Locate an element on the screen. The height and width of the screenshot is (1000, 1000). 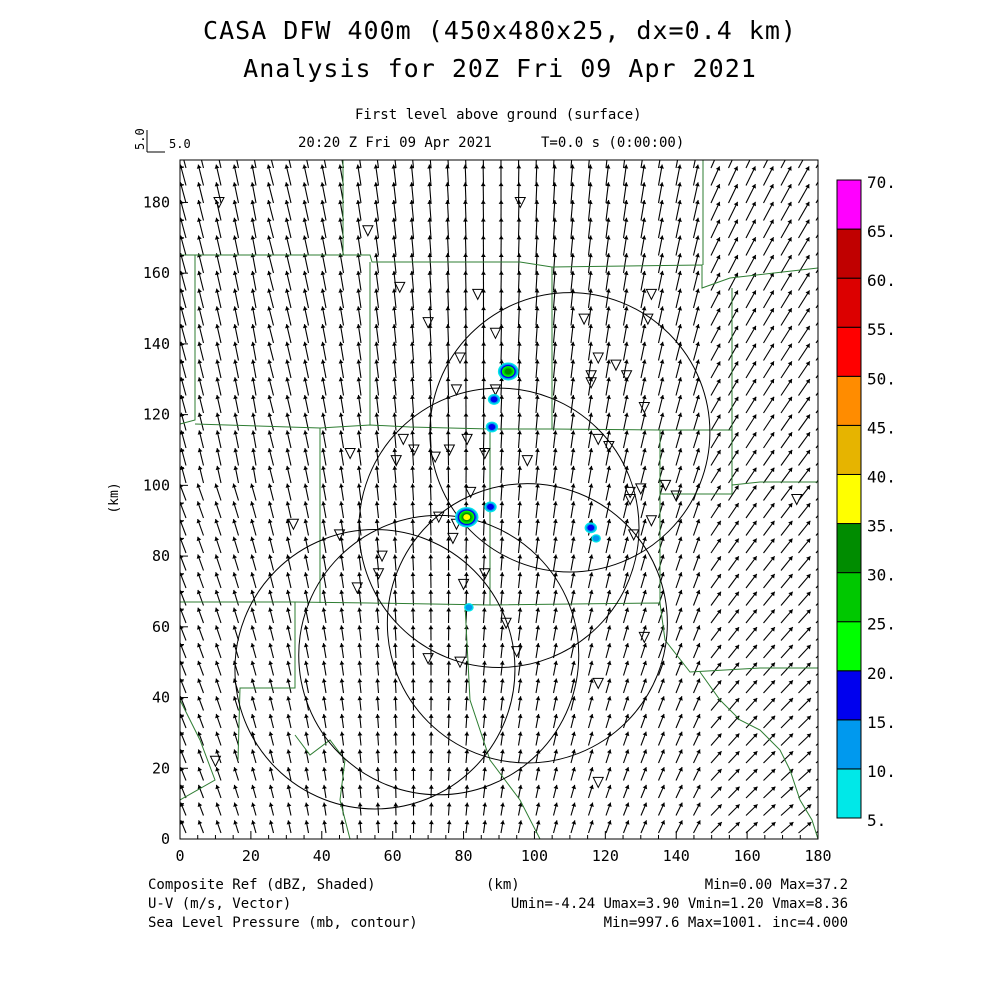
reflectivity-cell is located at coordinates (467, 517).